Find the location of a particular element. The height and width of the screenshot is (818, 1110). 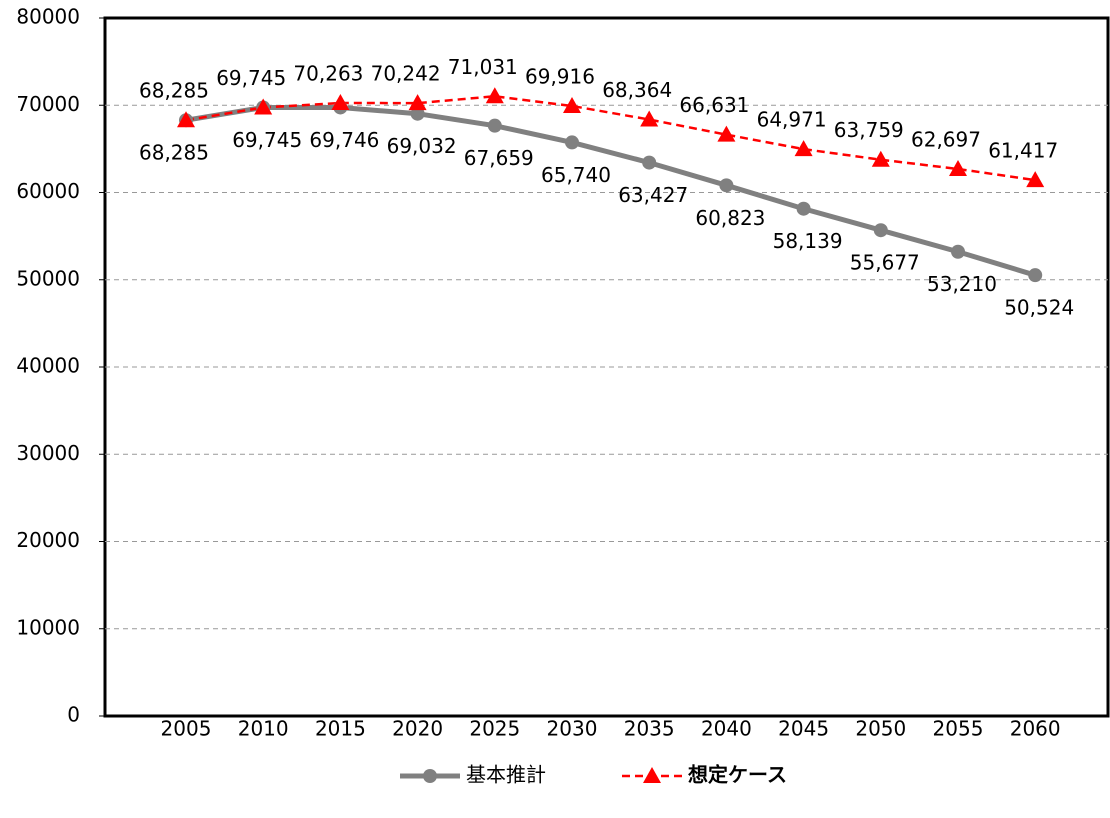

data-label: 68,364 is located at coordinates (637, 90).